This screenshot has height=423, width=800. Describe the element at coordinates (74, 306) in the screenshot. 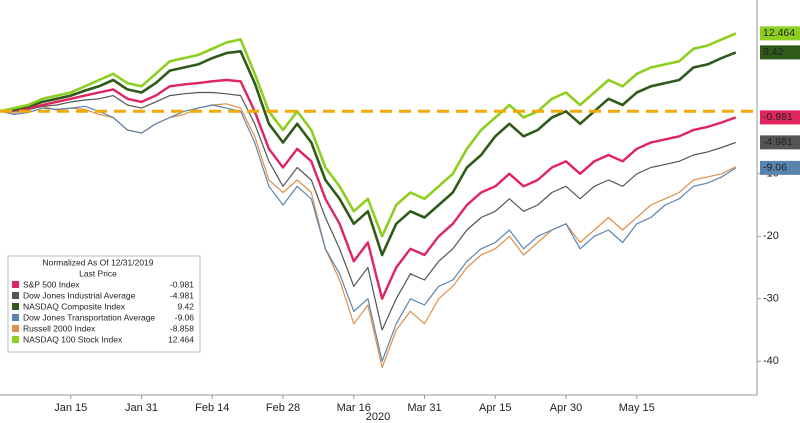

I see `legend-label: NASDAQ Composite Index` at that location.